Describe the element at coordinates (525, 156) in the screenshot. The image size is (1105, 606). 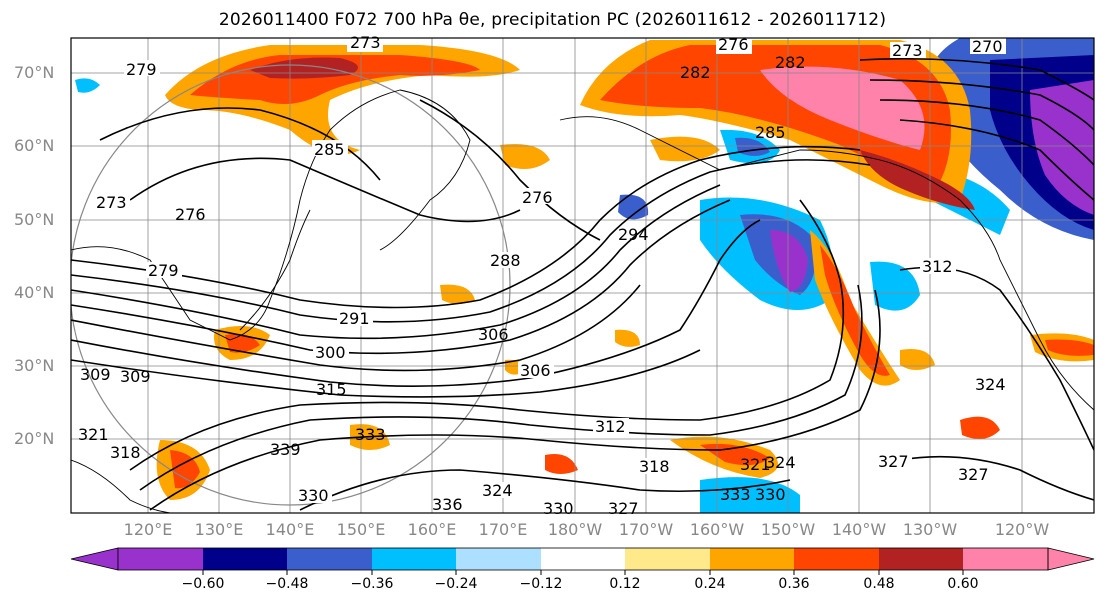
I see `precip-blob-mid4-orange` at that location.